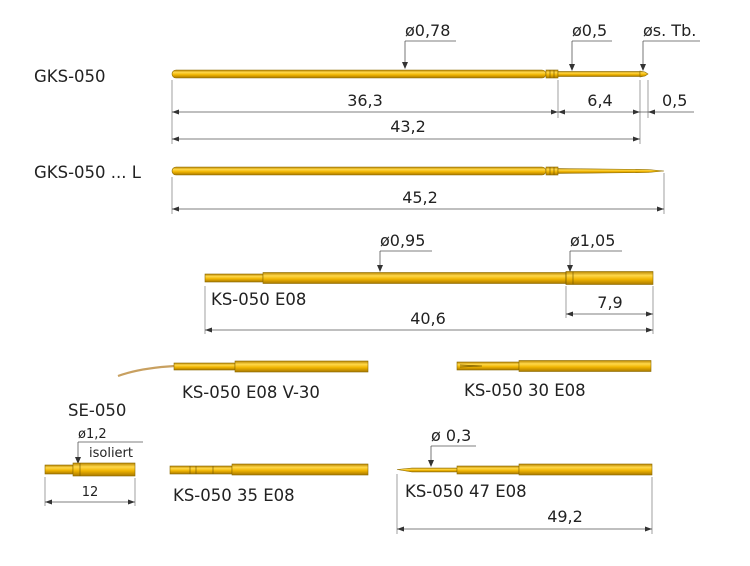  Describe the element at coordinates (300, 469) in the screenshot. I see `ks050-35-barrel` at that location.